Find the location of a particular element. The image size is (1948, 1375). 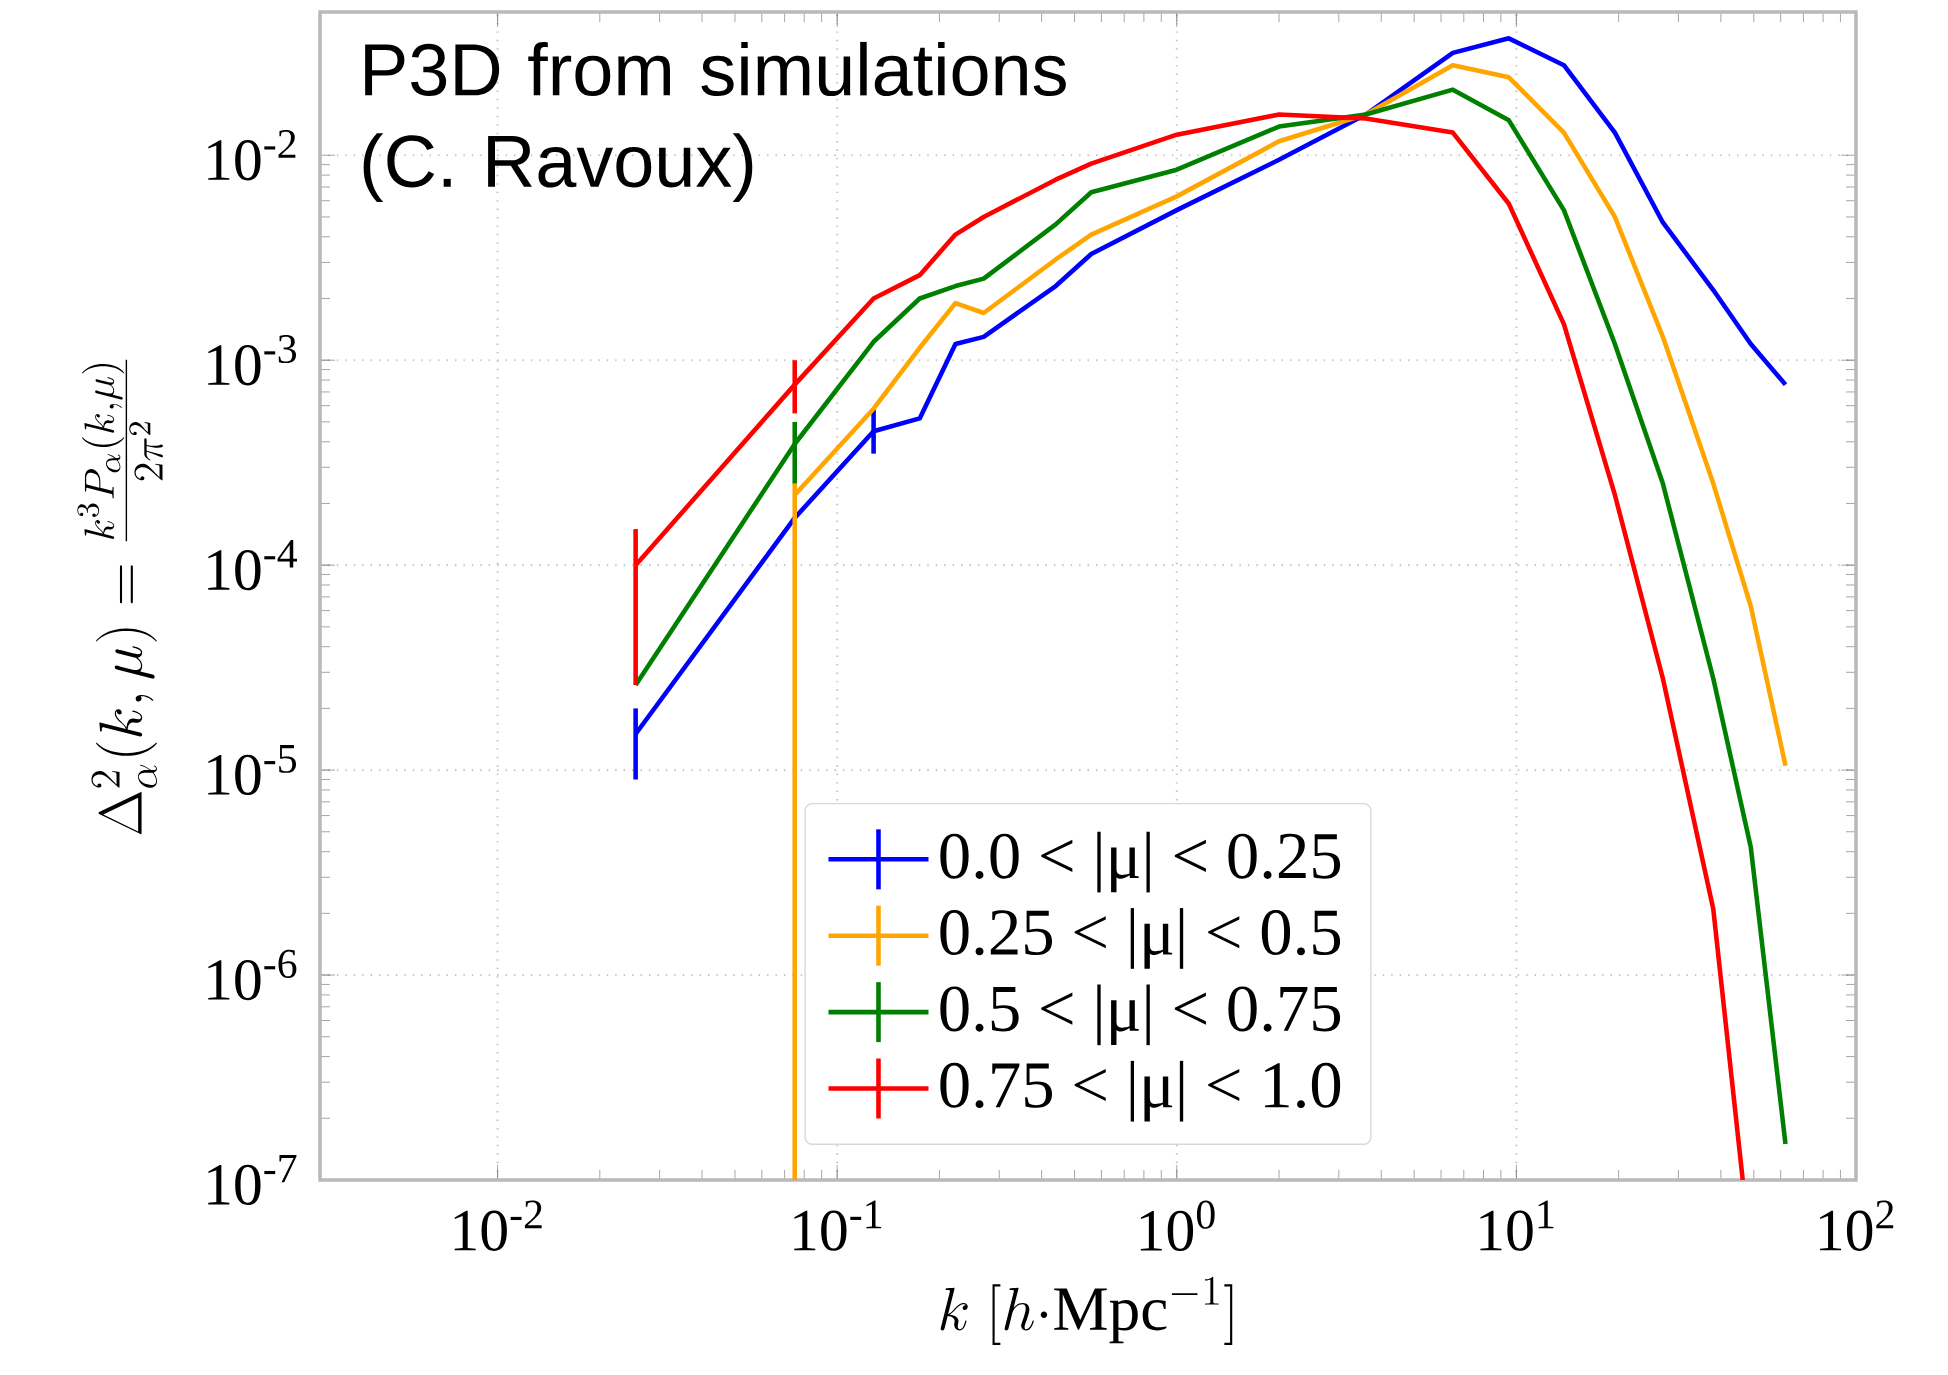

legend-label: 0.25 < |μ| < 0.5 is located at coordinates (1140, 938).